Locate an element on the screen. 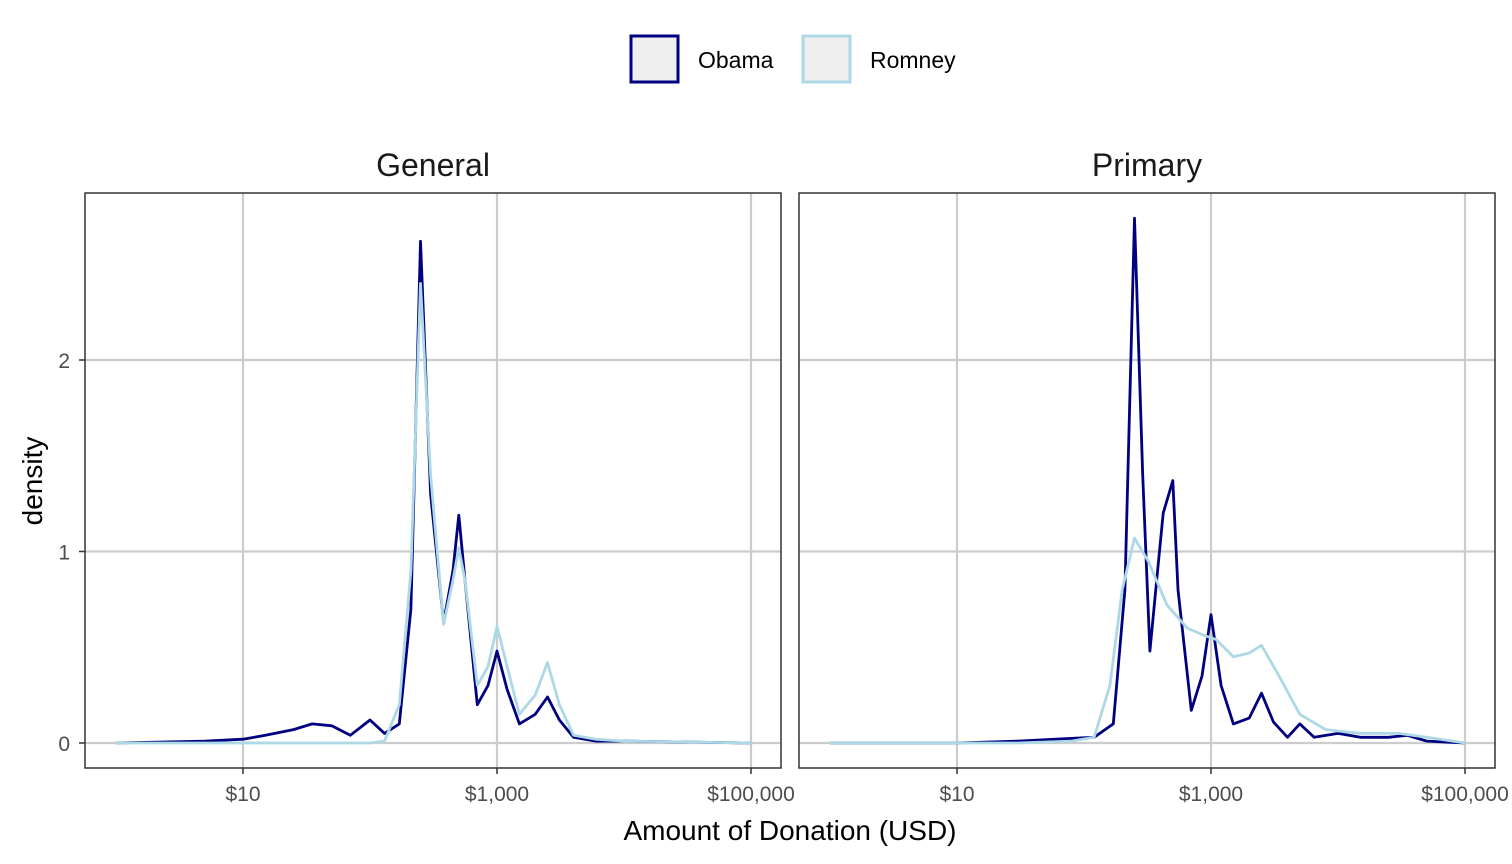 The width and height of the screenshot is (1512, 864). legend-label-obama: Obama is located at coordinates (736, 60).